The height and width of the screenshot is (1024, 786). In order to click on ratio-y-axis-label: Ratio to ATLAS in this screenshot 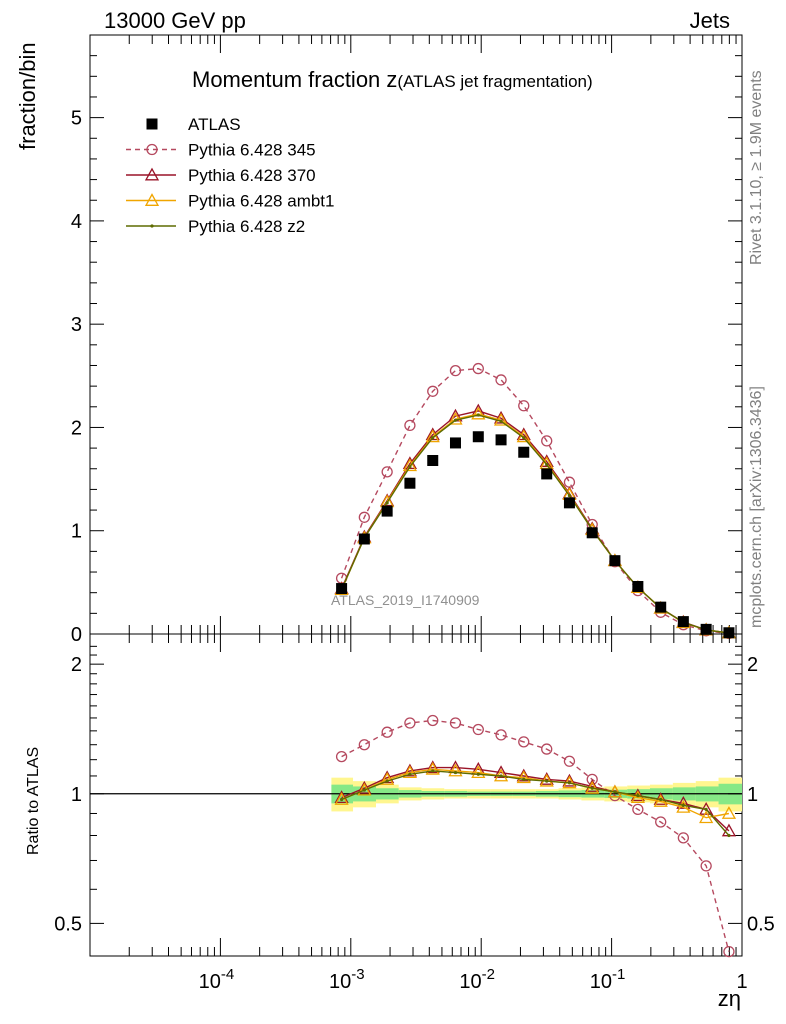, I will do `click(33, 801)`.